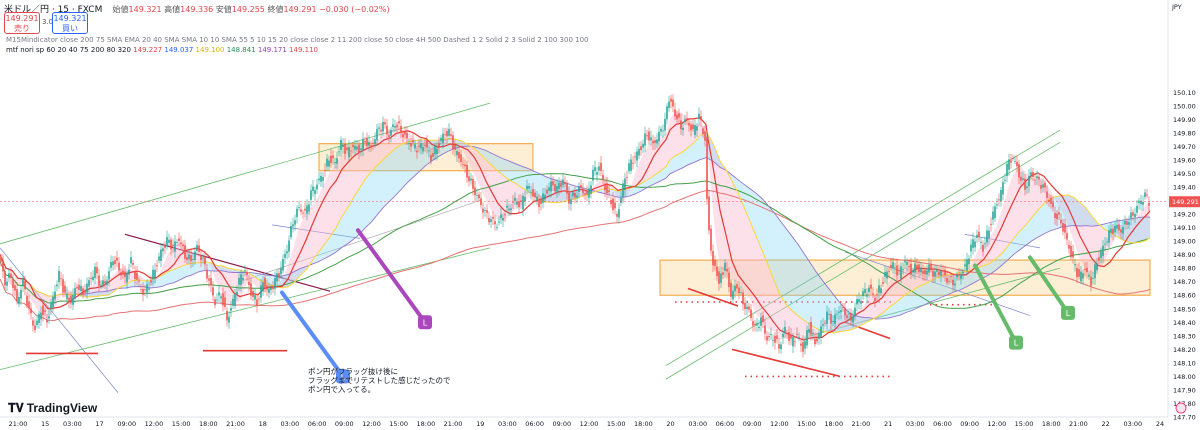 This screenshot has height=430, width=1200. What do you see at coordinates (1184, 215) in the screenshot?
I see `price-axis-panel` at bounding box center [1184, 215].